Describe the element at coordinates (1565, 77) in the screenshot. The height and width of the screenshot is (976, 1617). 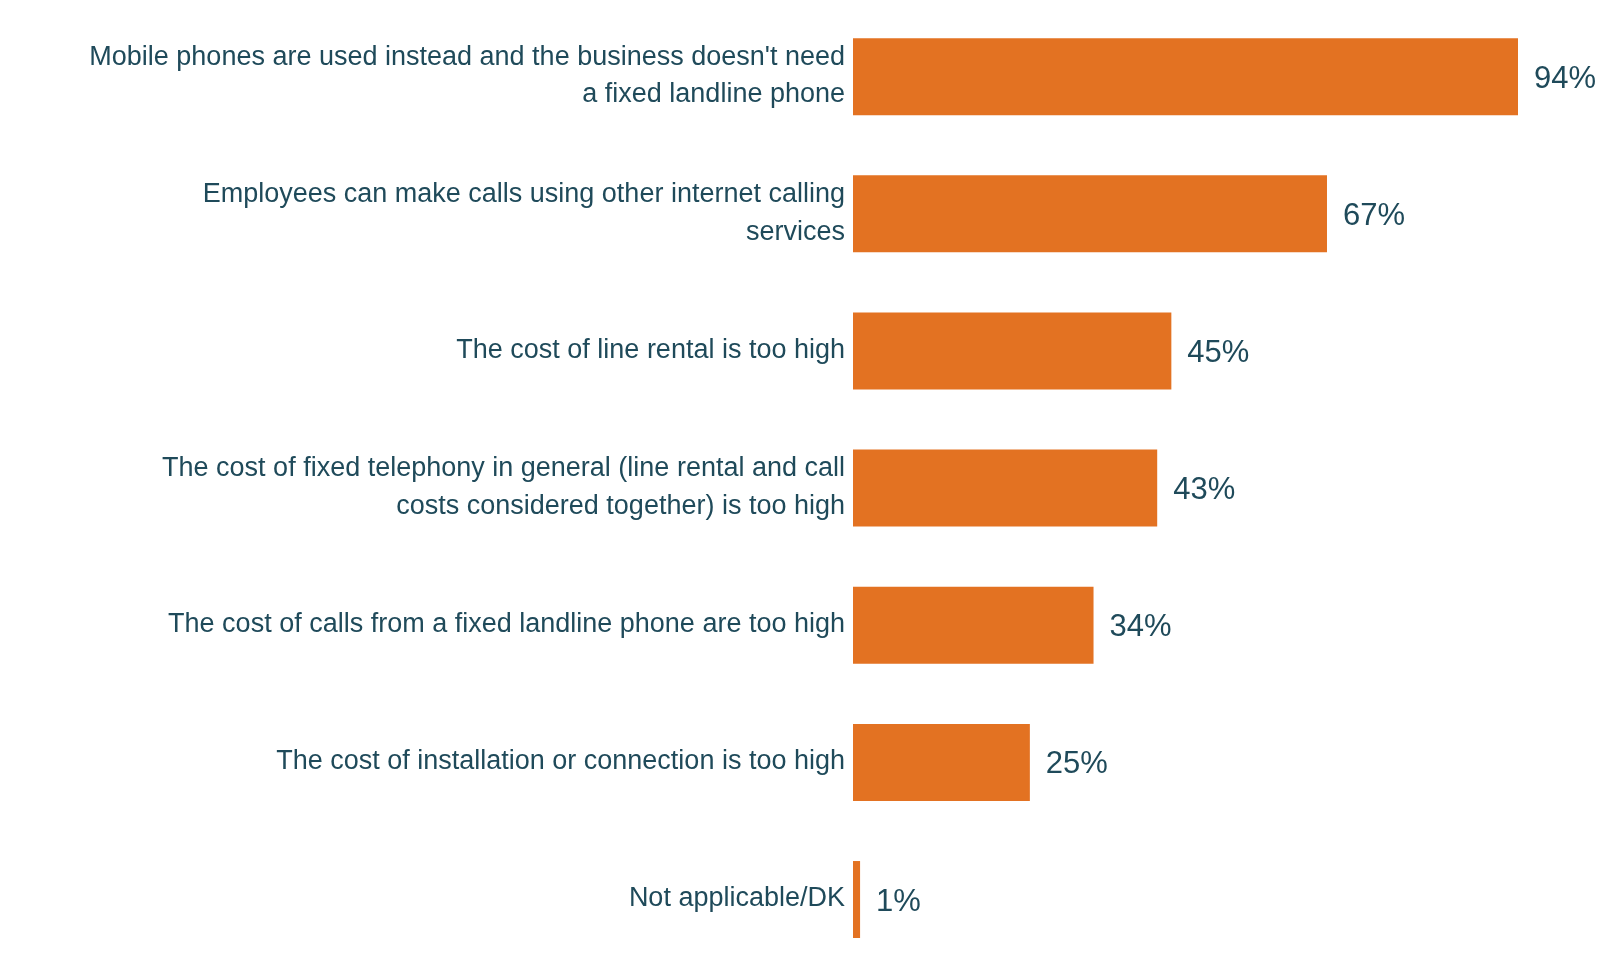
I see `data-label: 94%` at that location.